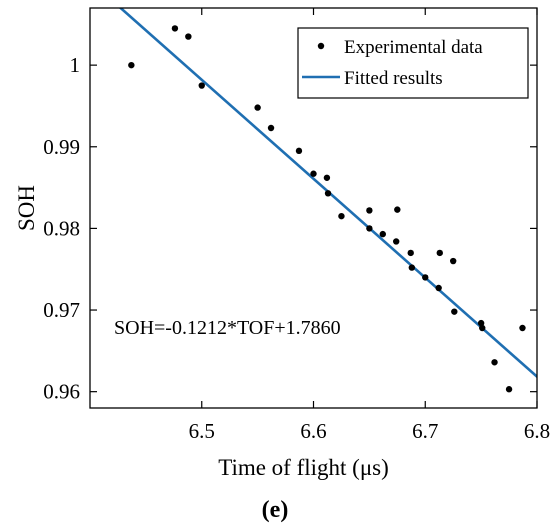 This screenshot has width=550, height=528. Describe the element at coordinates (413, 47) in the screenshot. I see `legend-label-experimental: Experimental data` at that location.